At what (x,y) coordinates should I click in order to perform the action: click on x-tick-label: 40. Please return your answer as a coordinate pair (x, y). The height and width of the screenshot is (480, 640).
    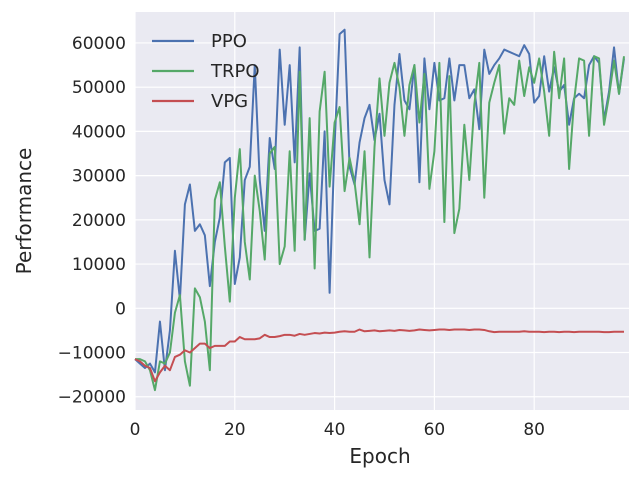
    Looking at the image, I should click on (335, 430).